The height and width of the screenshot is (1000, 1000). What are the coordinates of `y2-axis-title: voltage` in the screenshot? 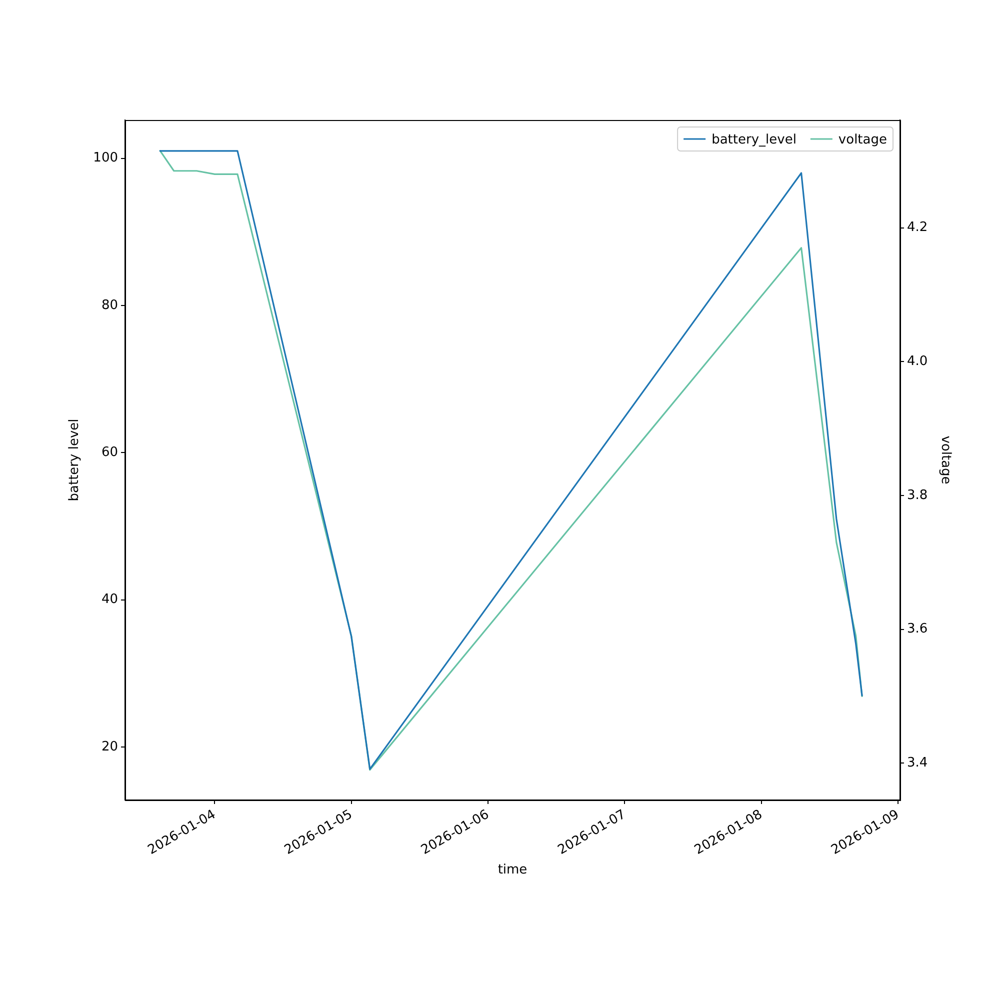 It's located at (945, 460).